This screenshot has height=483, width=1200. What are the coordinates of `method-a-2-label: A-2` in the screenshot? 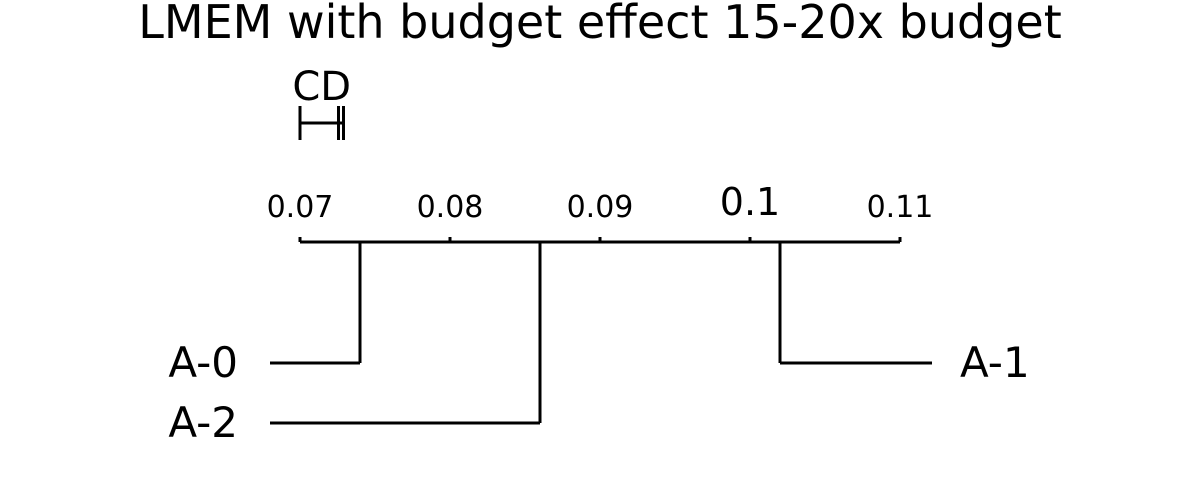 It's located at (203, 422).